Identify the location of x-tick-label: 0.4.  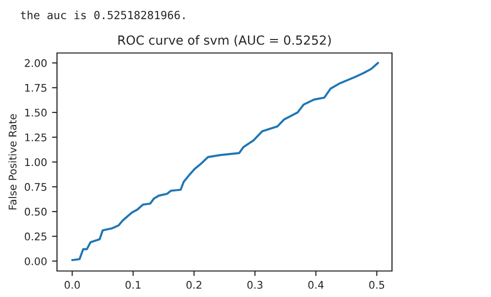
(316, 284).